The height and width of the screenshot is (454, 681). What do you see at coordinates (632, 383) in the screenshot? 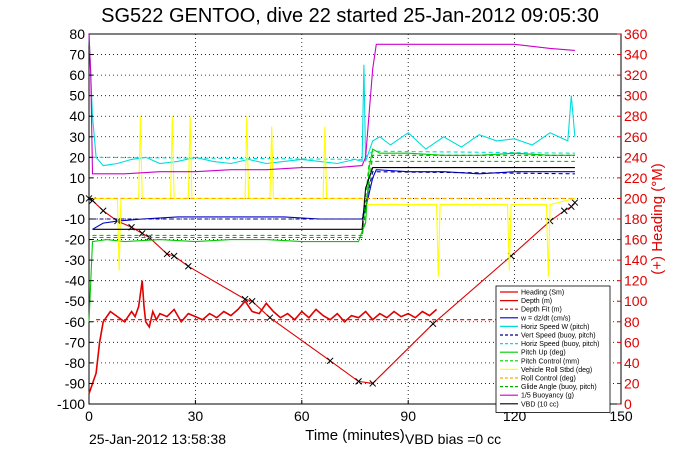
I see `y-right-tick-label-17: 20` at bounding box center [632, 383].